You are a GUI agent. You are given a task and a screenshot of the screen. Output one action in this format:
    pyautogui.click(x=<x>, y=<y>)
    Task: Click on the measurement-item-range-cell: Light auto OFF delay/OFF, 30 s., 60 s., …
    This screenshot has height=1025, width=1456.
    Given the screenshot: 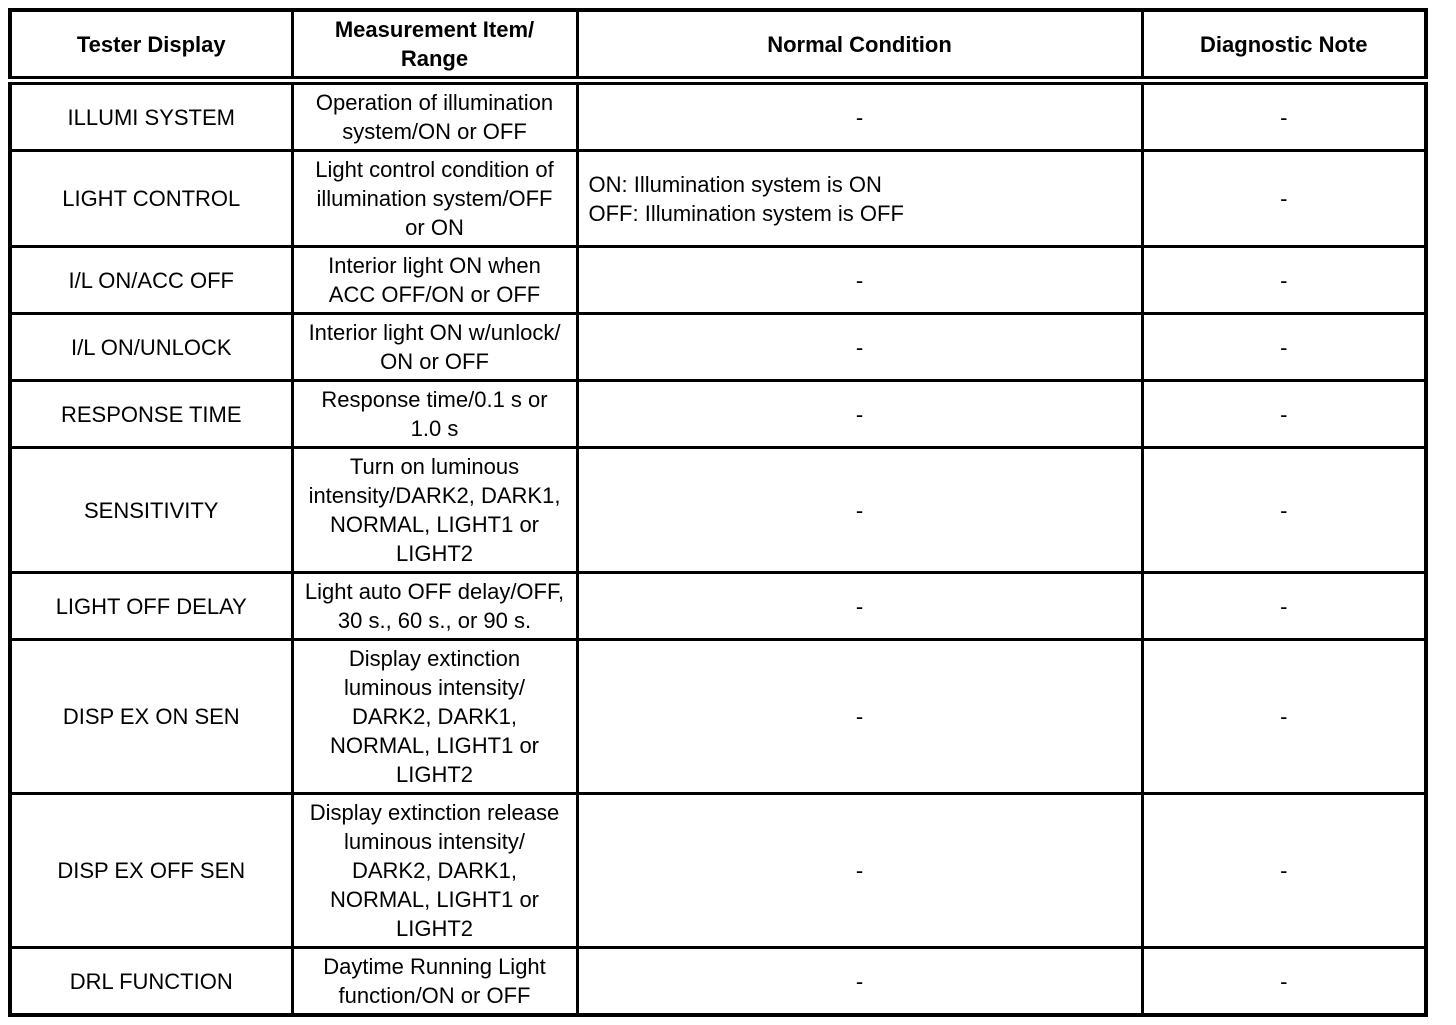 What is the action you would take?
    pyautogui.click(x=434, y=606)
    